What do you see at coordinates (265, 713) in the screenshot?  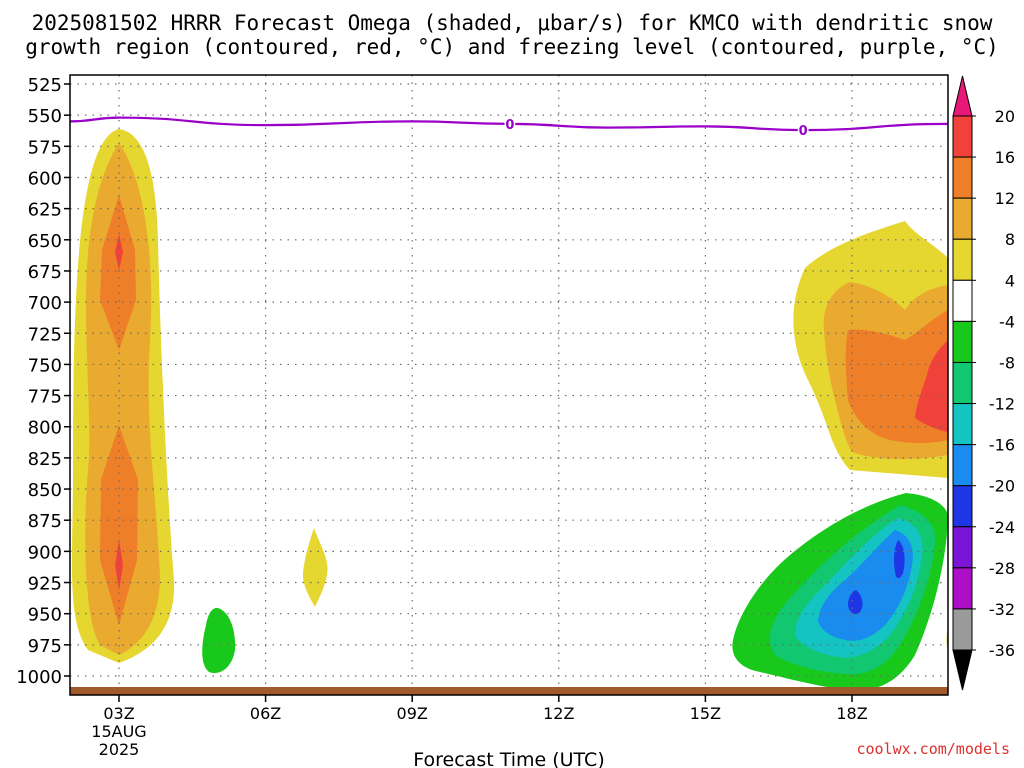 I see `x-tick-label: 06Z` at bounding box center [265, 713].